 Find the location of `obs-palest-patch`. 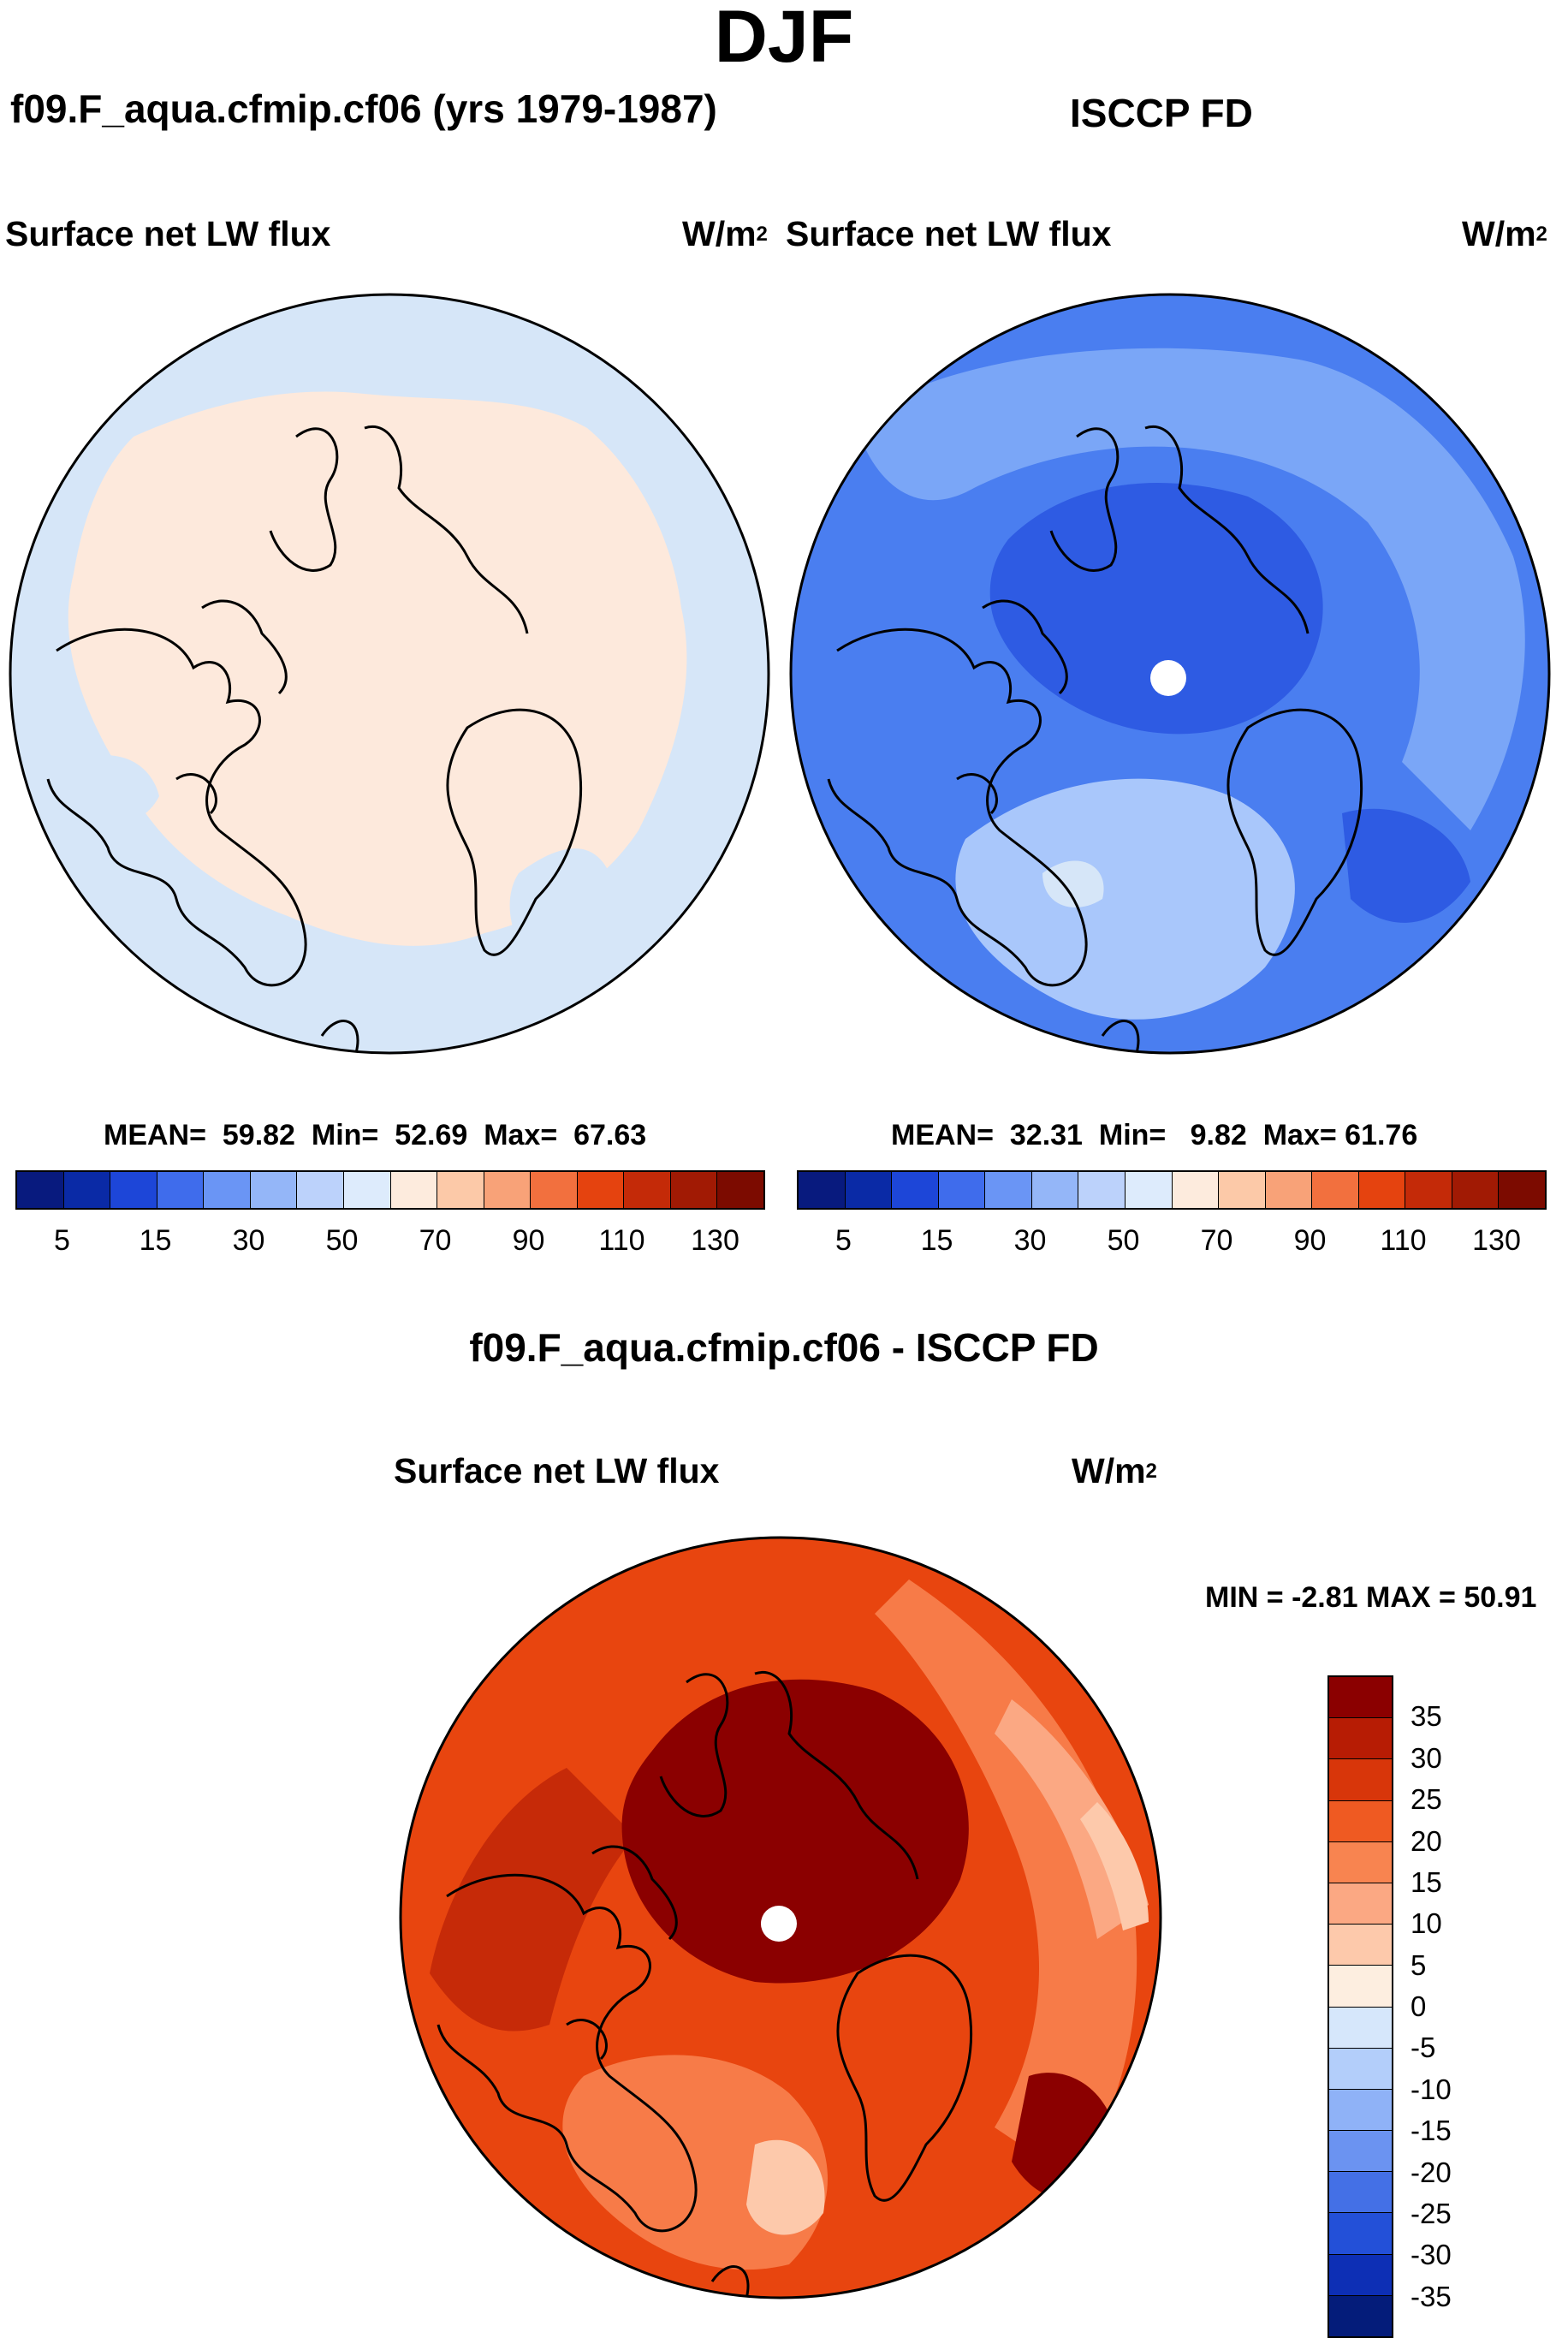

obs-palest-patch is located at coordinates (1073, 883).